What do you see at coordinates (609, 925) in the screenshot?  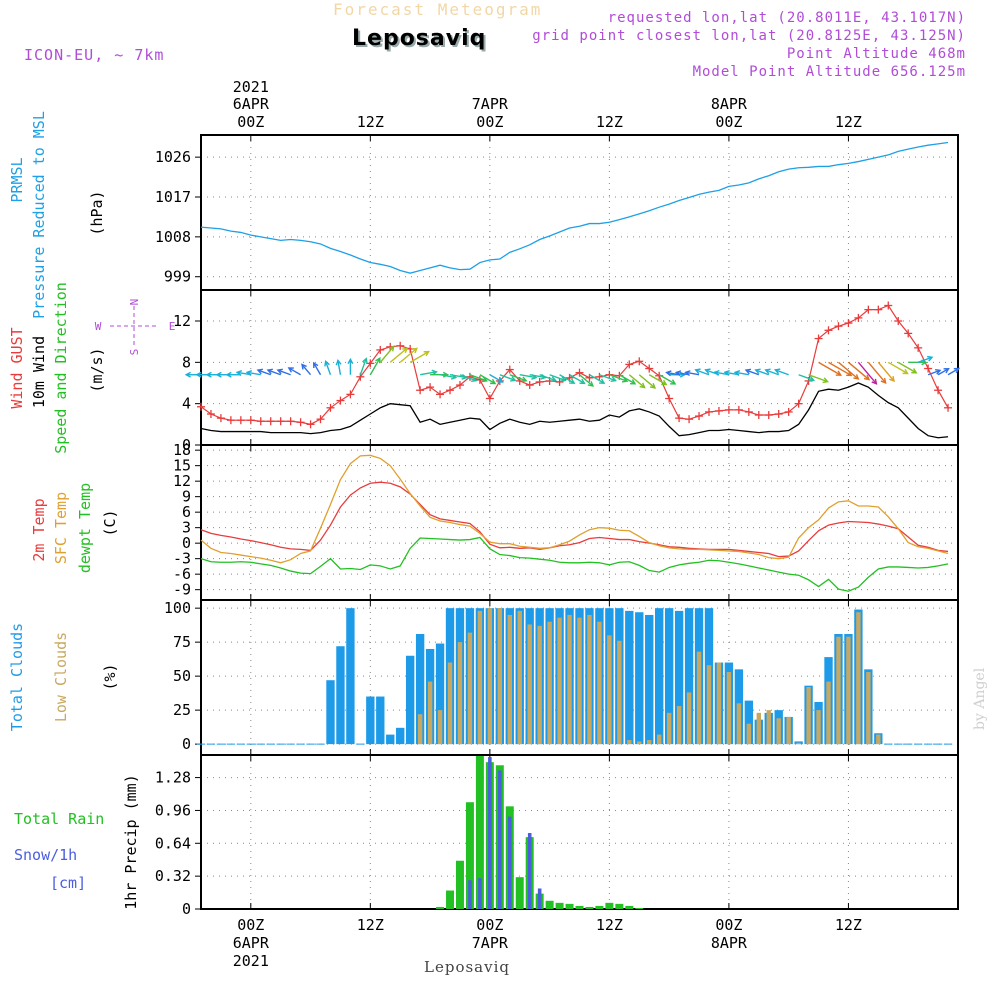 I see `bottom-axis-hour: 12Z` at bounding box center [609, 925].